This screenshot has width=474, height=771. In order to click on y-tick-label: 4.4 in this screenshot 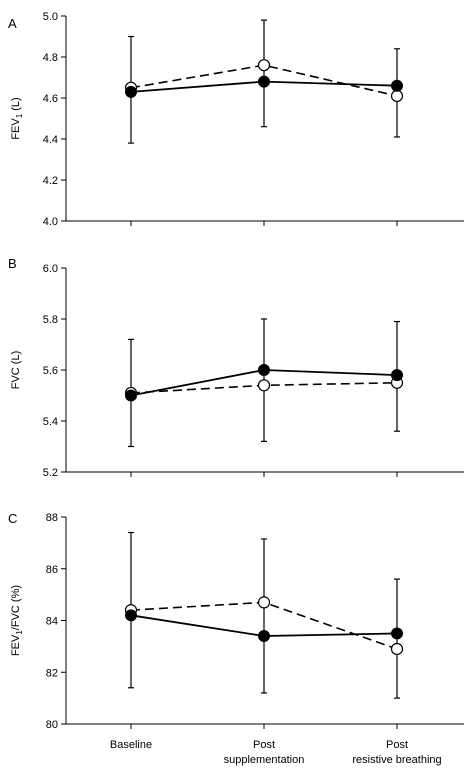, I will do `click(50, 140)`.